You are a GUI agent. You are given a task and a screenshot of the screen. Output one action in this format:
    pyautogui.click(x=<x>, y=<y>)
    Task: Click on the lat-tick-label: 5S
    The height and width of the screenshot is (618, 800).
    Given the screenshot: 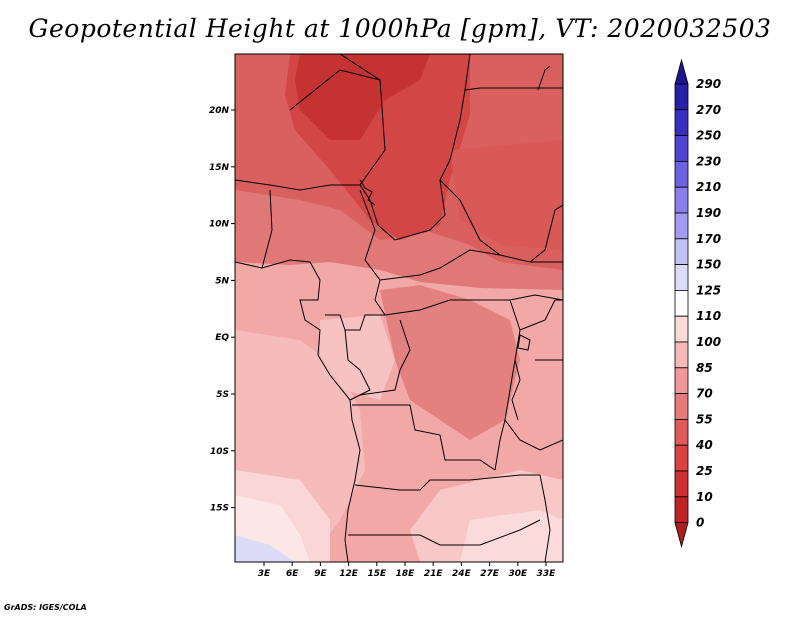 What is the action you would take?
    pyautogui.click(x=222, y=395)
    